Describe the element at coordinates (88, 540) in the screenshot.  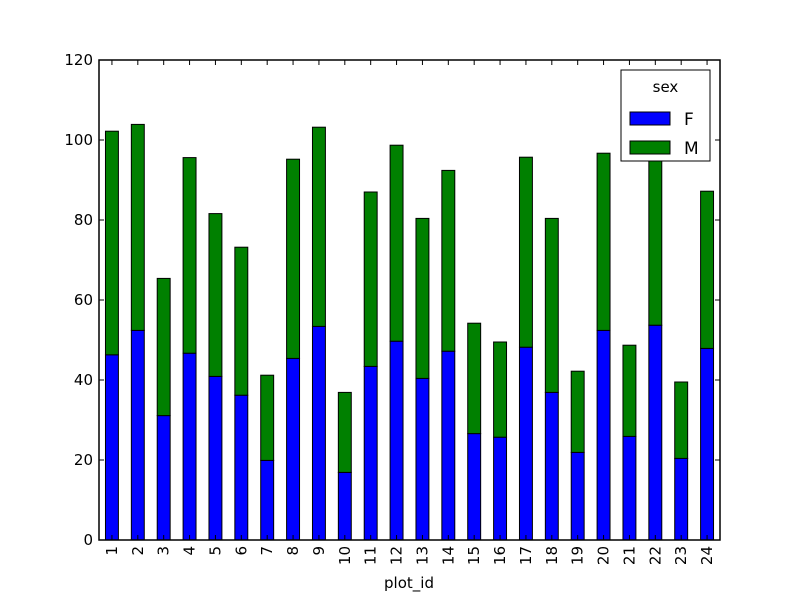
I see `y-tick-label: 0` at that location.